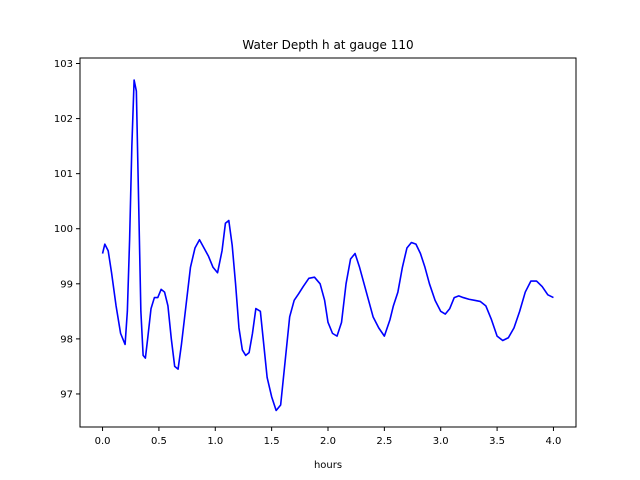 This screenshot has width=640, height=480. I want to click on x-tick-label: 2.5, so click(384, 441).